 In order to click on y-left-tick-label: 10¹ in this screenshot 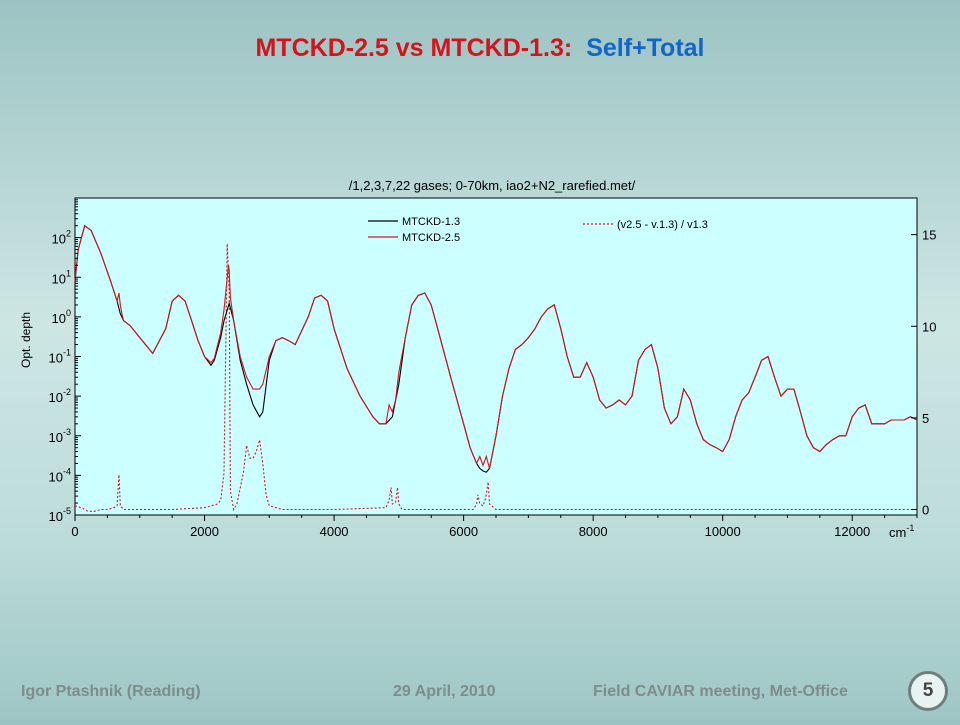, I will do `click(61, 277)`.